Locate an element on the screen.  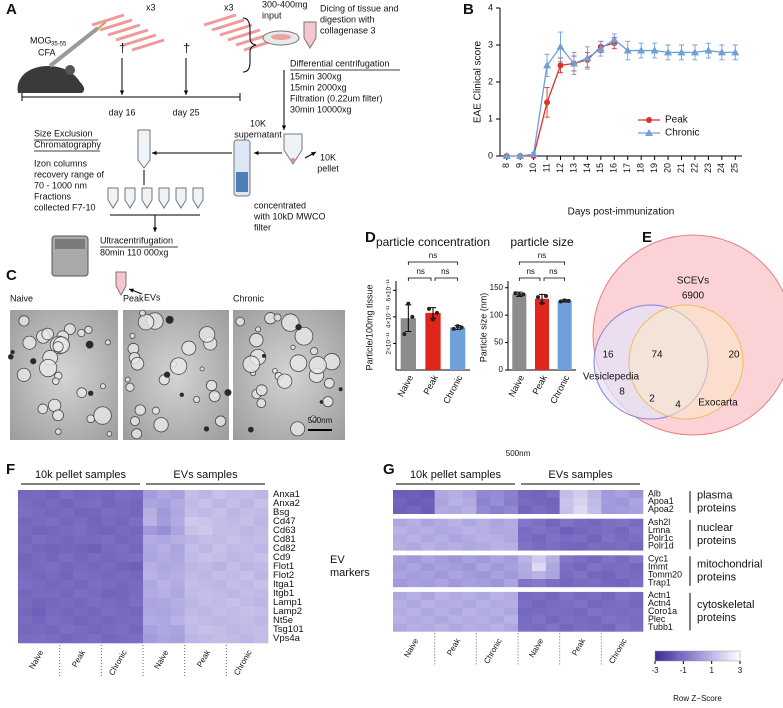
legend-marker is located at coordinates (649, 132).